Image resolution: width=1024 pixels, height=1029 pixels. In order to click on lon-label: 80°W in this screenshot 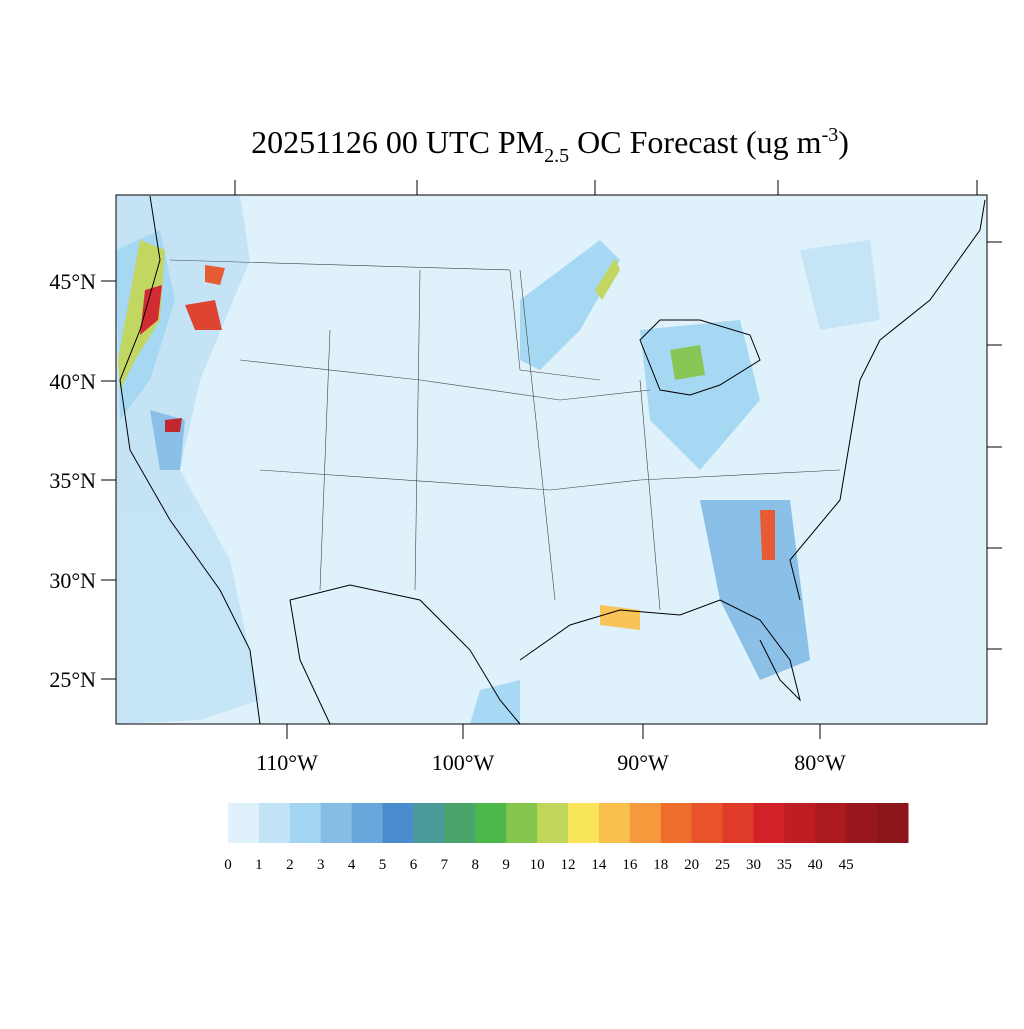, I will do `click(820, 762)`.